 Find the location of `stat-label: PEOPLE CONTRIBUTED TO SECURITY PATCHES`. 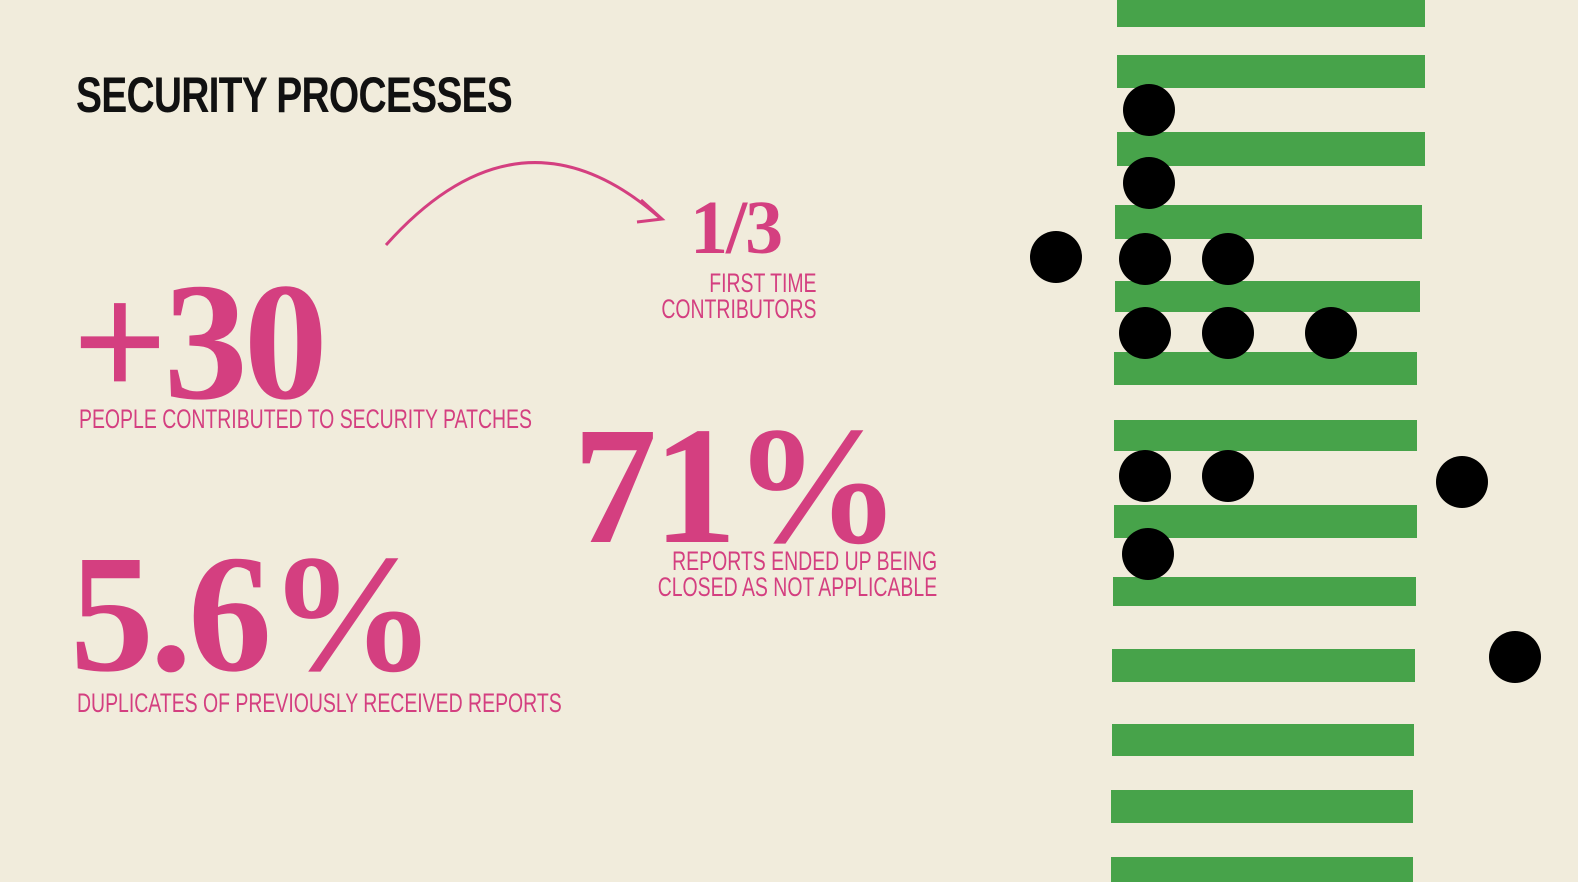

stat-label: PEOPLE CONTRIBUTED TO SECURITY PATCHES is located at coordinates (305, 419).